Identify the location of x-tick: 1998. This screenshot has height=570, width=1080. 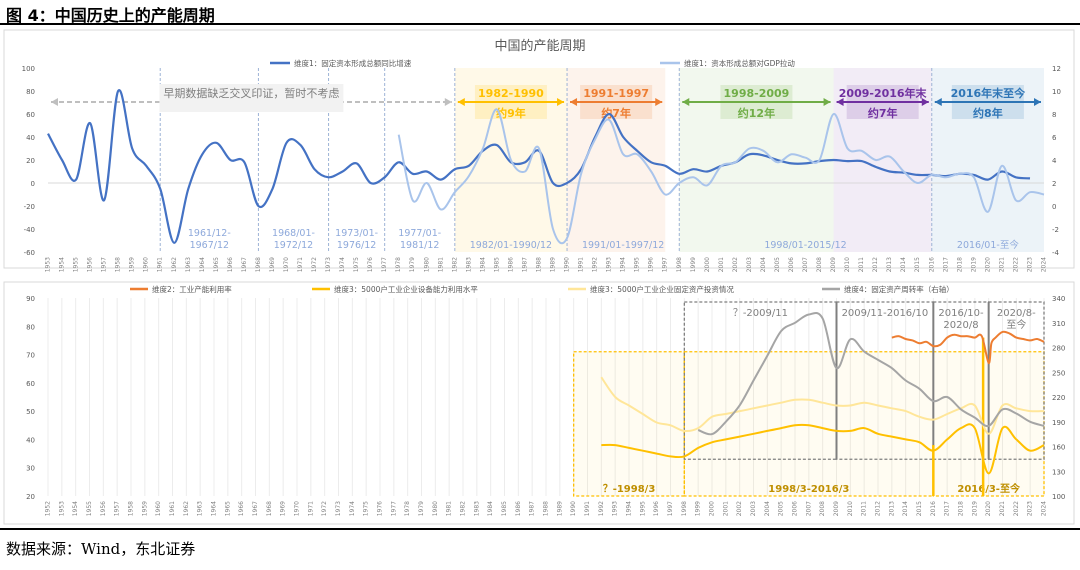
(684, 508).